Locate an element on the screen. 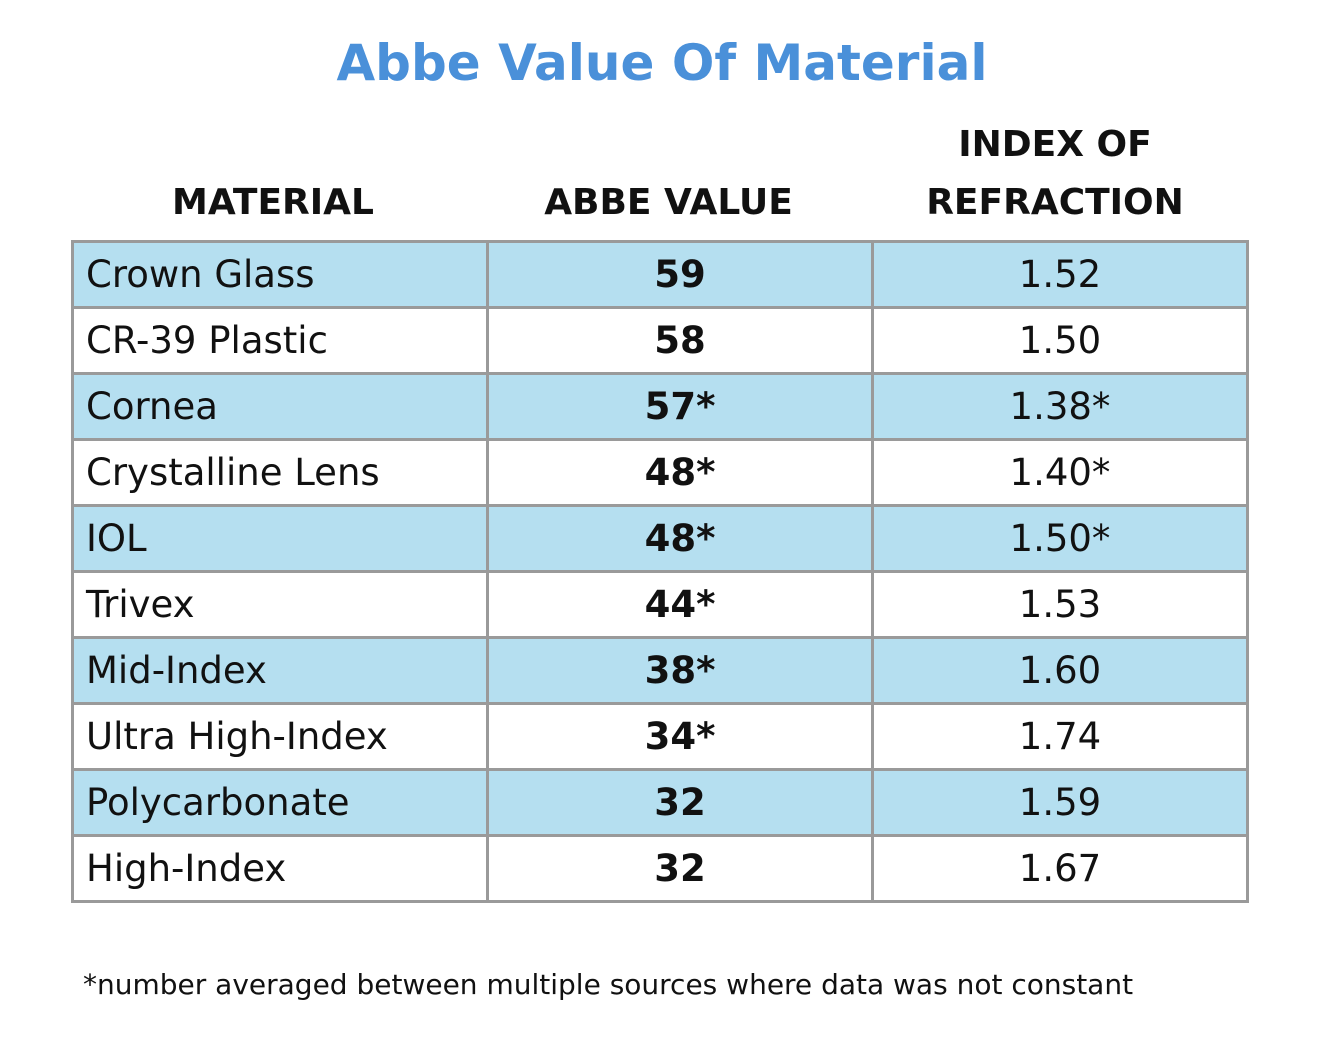  refraction-index-cell: 1.52 is located at coordinates (1060, 274).